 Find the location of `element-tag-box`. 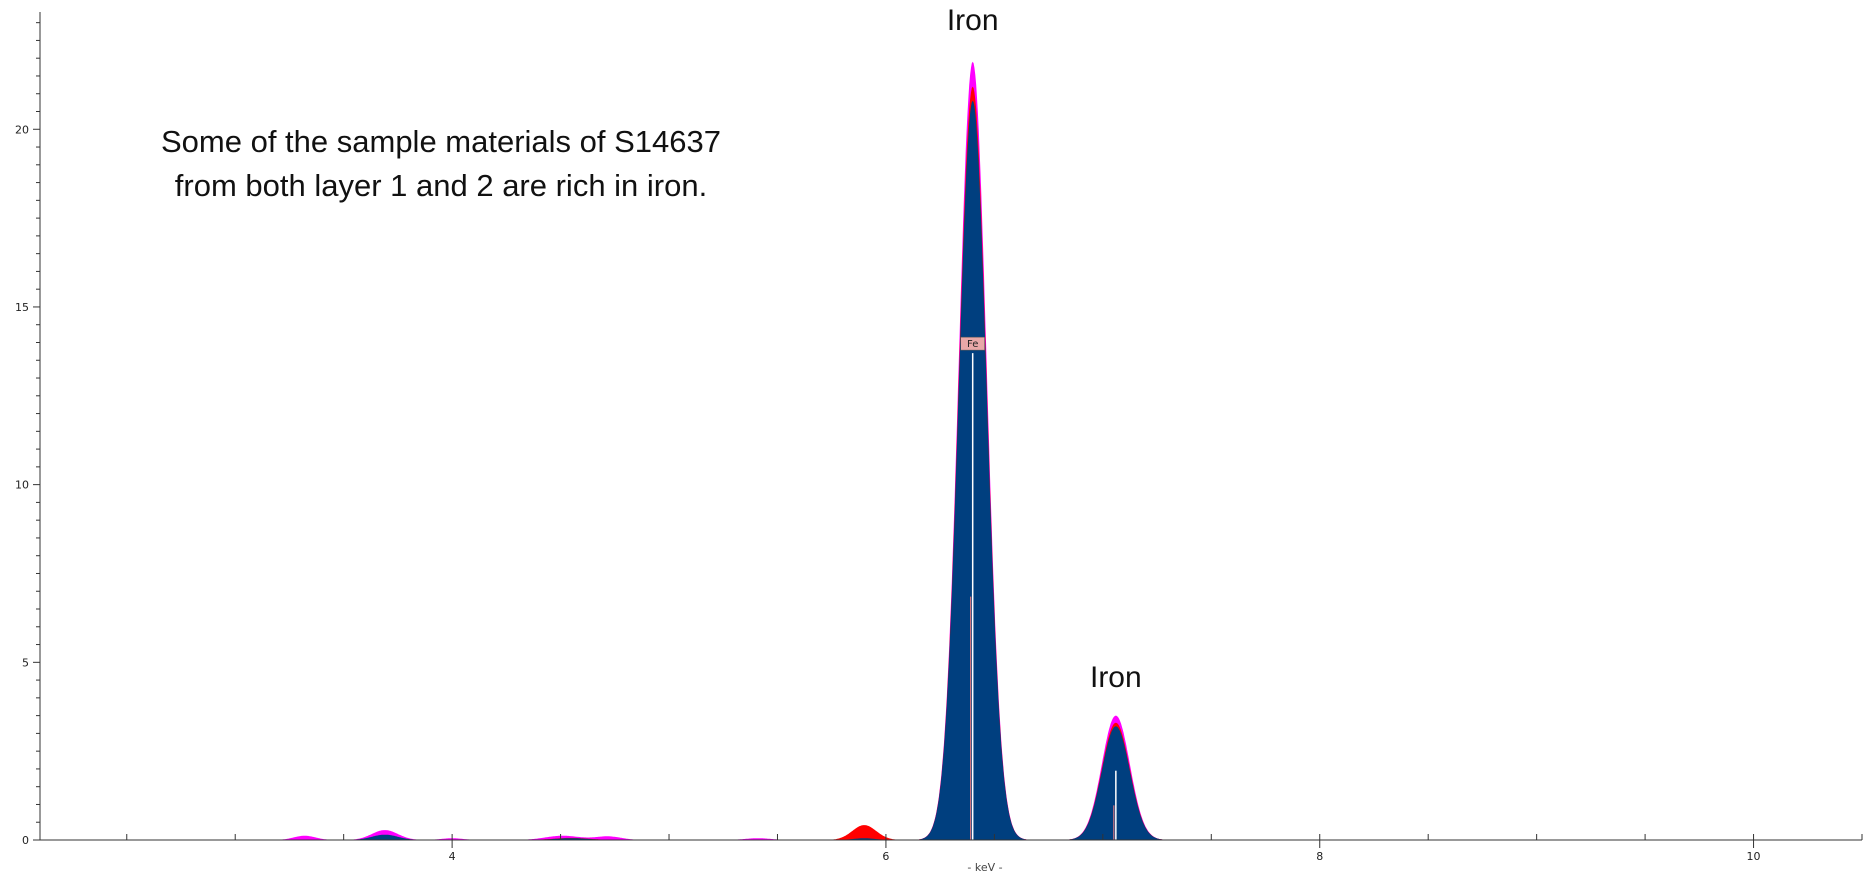

element-tag-box is located at coordinates (972, 343).